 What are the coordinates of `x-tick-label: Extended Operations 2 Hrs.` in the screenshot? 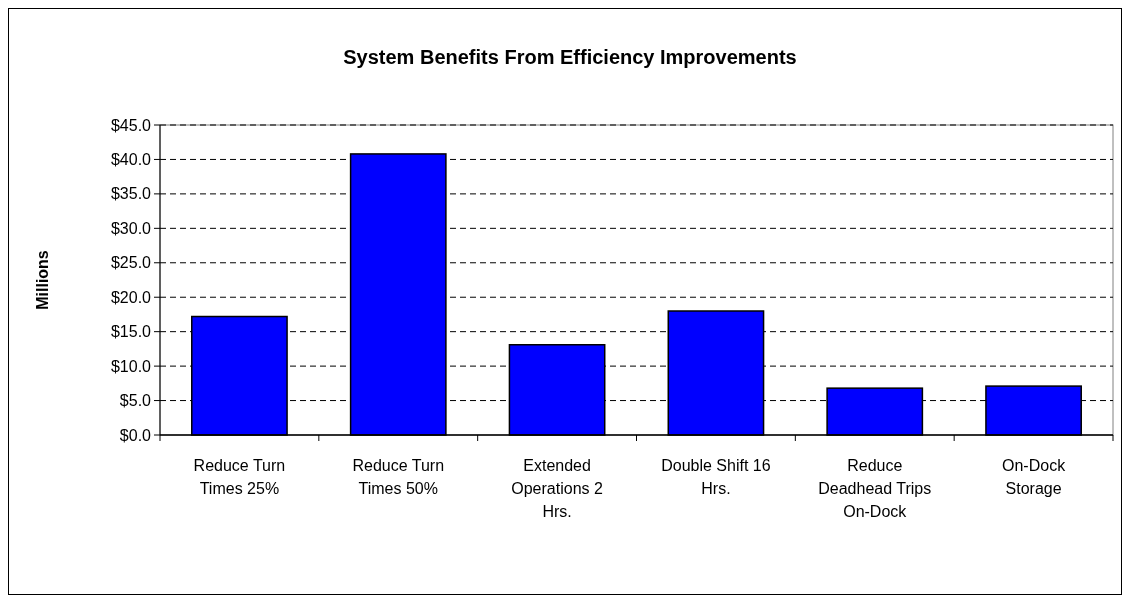 It's located at (557, 488).